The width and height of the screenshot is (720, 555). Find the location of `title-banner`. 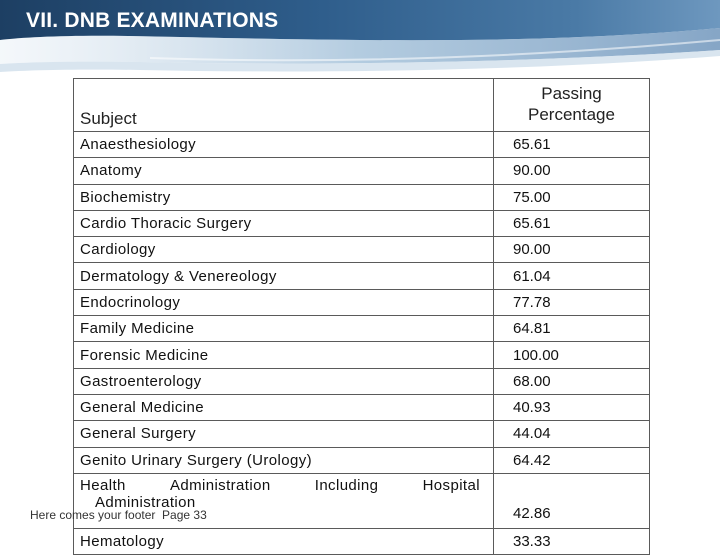

title-banner is located at coordinates (360, 40).